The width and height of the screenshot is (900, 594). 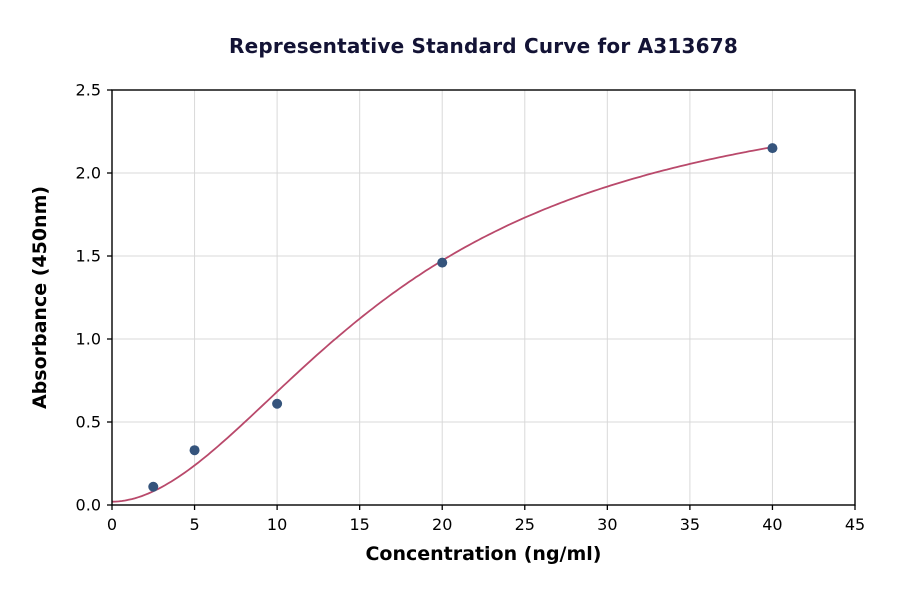 What do you see at coordinates (483, 554) in the screenshot?
I see `x-axis-label: Concentration (ng/ml)` at bounding box center [483, 554].